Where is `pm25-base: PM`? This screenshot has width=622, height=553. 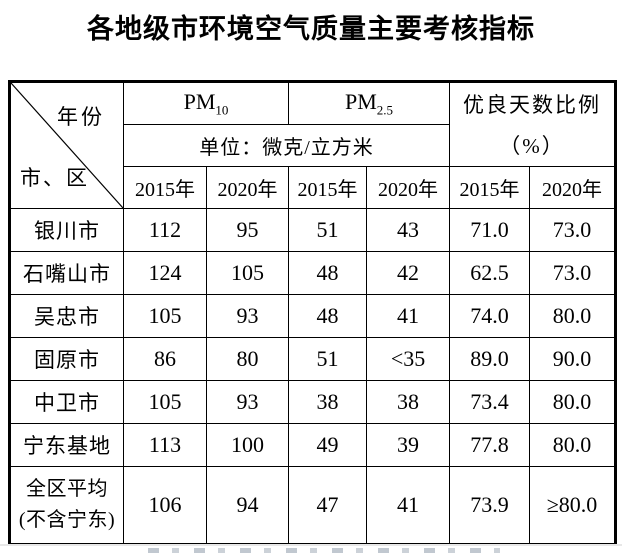 pm25-base: PM is located at coordinates (361, 101).